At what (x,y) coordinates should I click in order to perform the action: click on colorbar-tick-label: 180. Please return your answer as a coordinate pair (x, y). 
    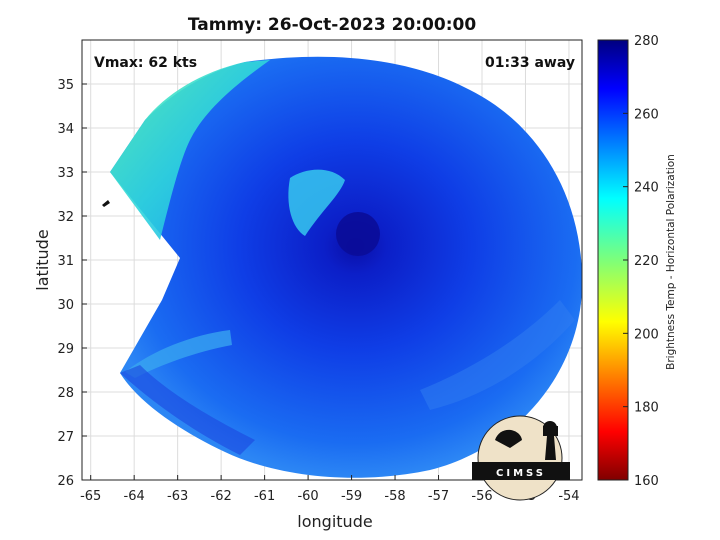
    Looking at the image, I should click on (646, 408).